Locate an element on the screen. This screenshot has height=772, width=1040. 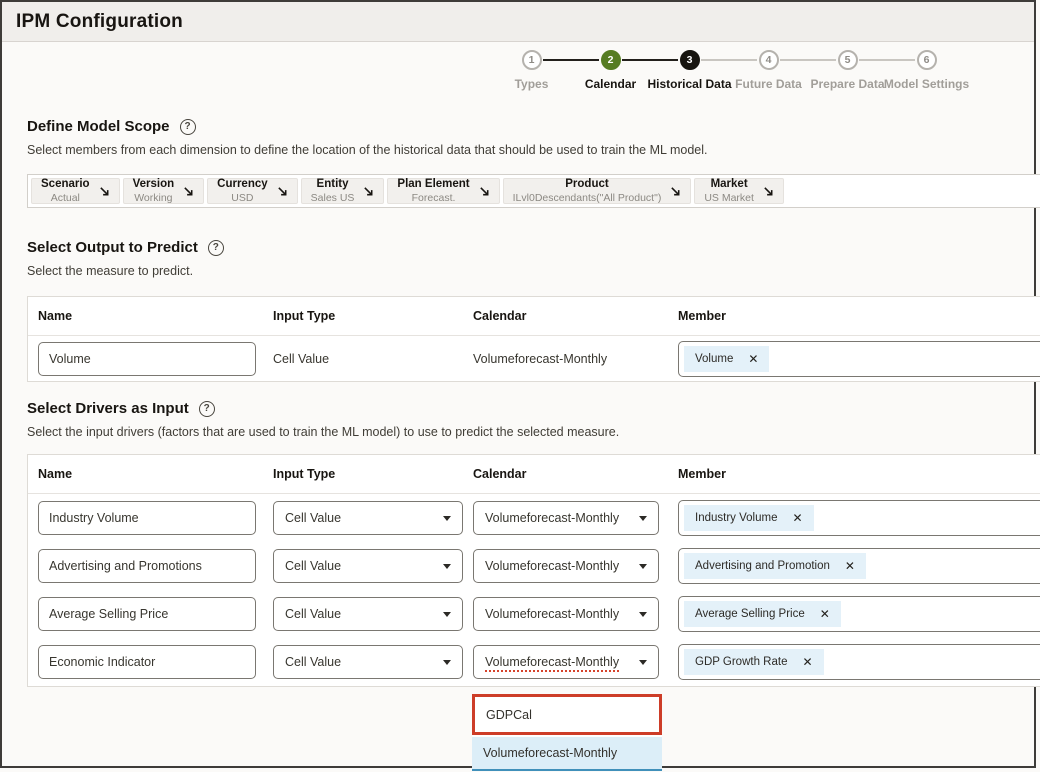
member-chip: GDP Growth Rate ✕ is located at coordinates (754, 662).